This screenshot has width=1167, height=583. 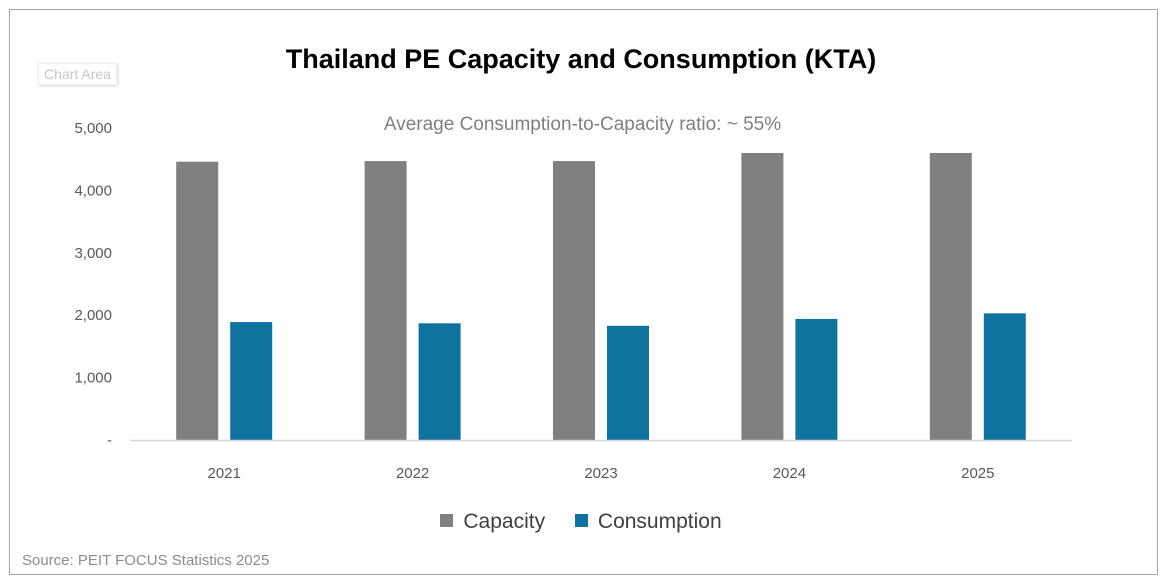 I want to click on bar-consumption-2023, so click(x=628, y=382).